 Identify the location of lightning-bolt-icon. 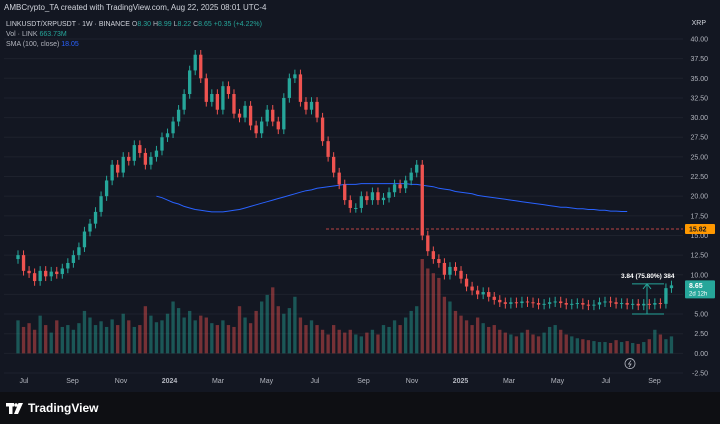
(629, 364).